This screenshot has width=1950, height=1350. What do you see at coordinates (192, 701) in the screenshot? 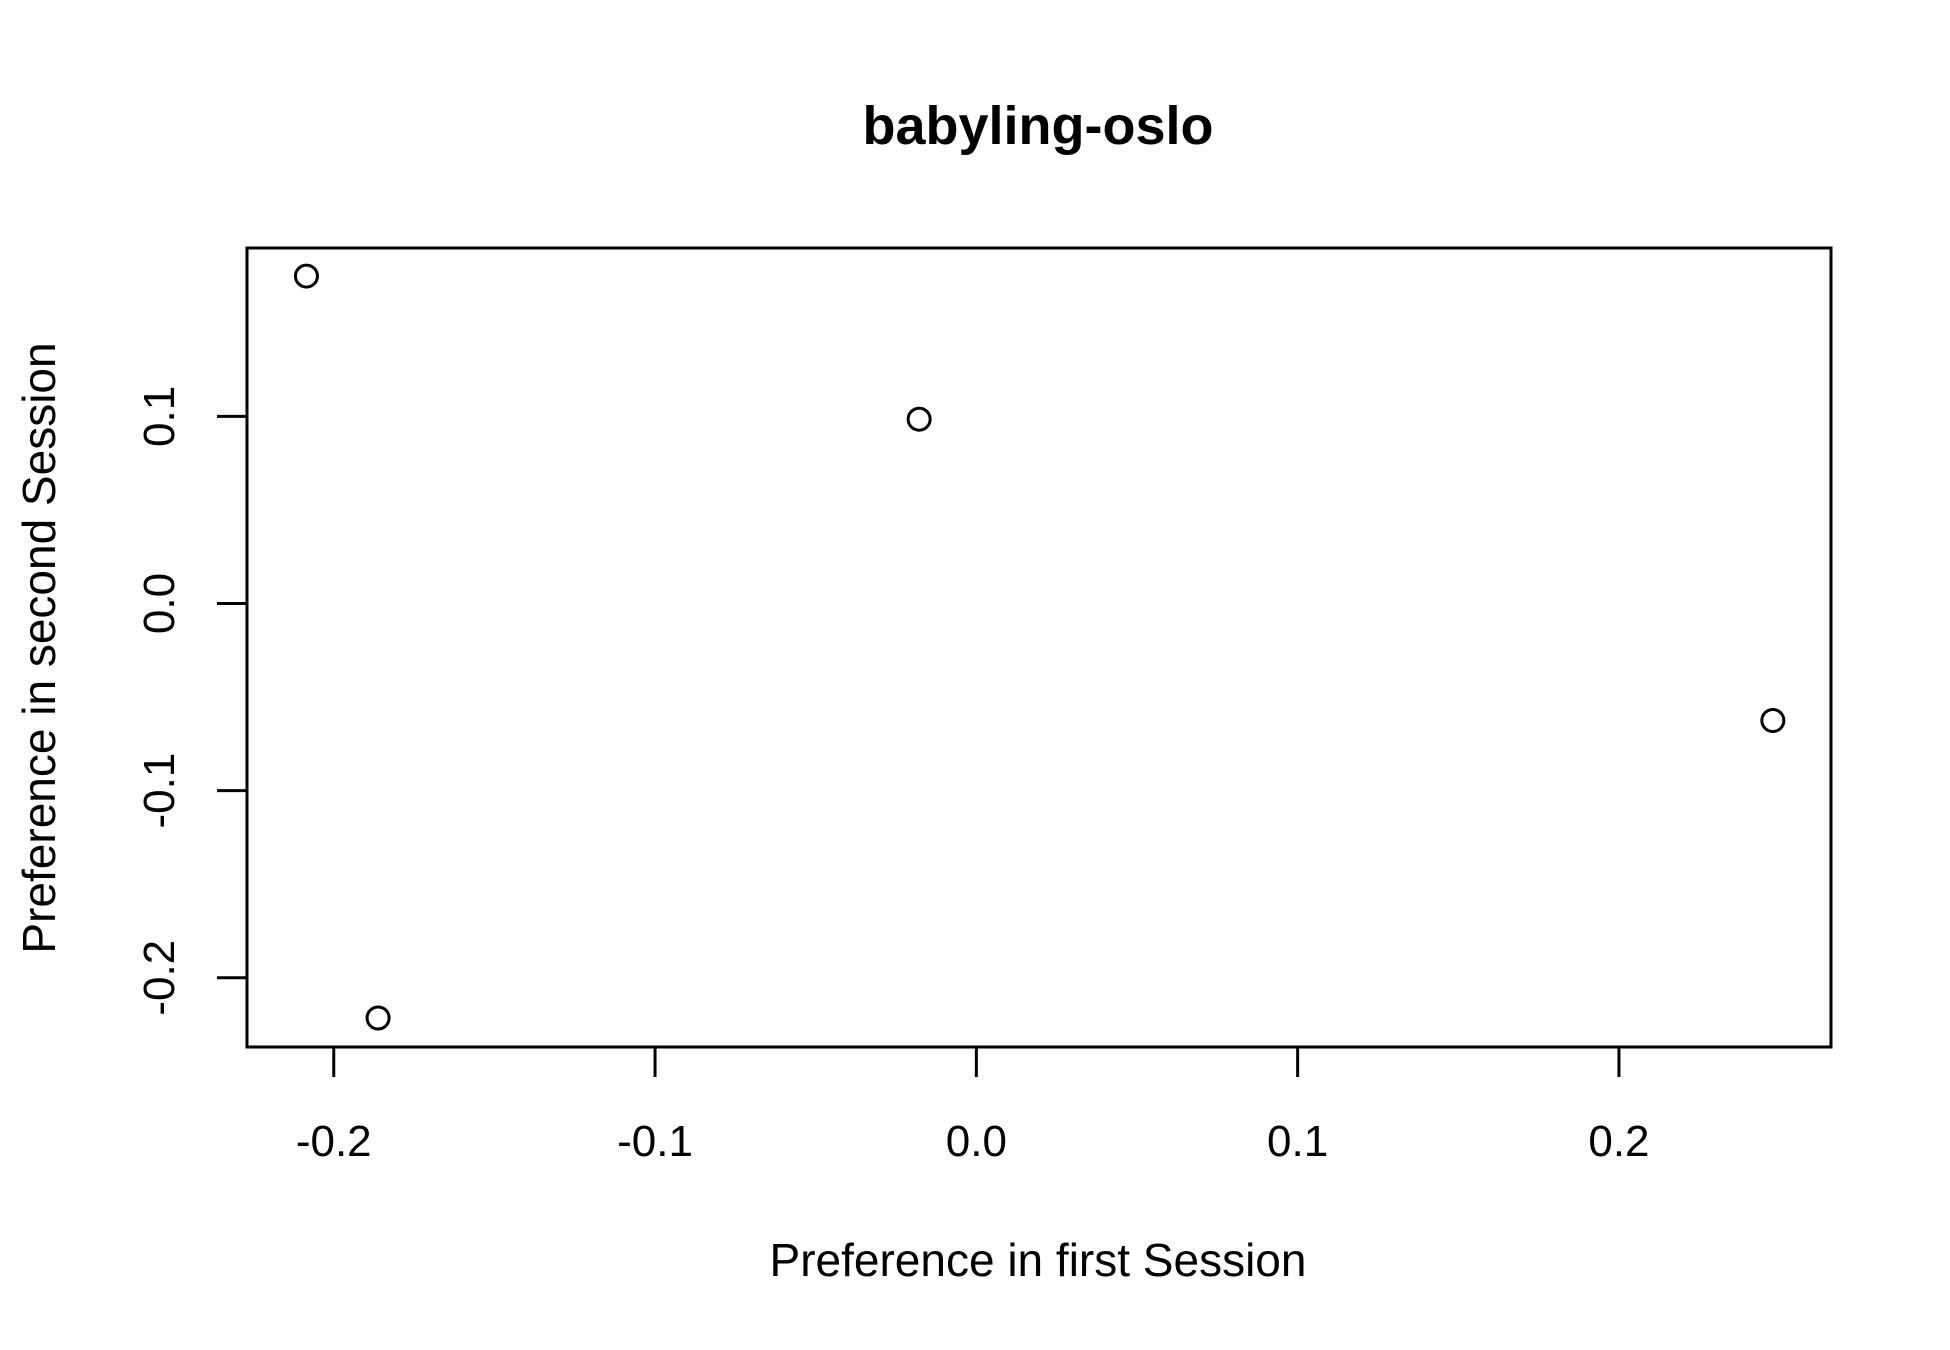
I see `y-axis: -0.2 -0.1 0.0 0.1` at bounding box center [192, 701].